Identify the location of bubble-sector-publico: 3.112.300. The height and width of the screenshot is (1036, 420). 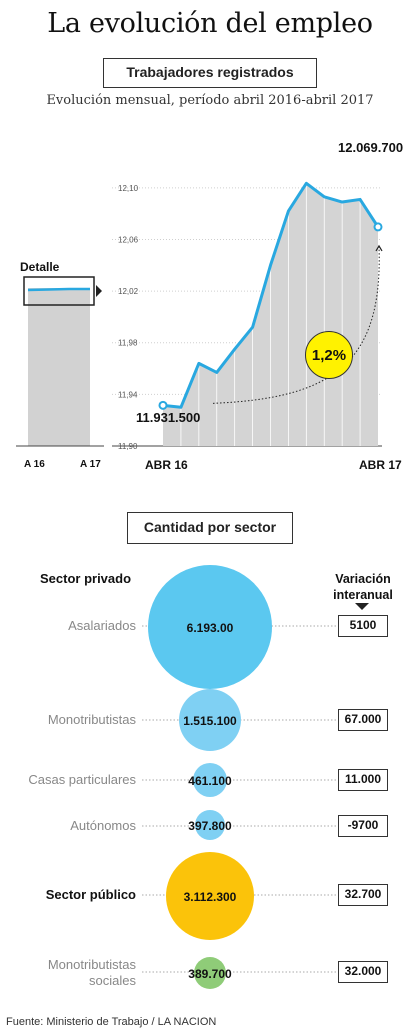
(210, 896).